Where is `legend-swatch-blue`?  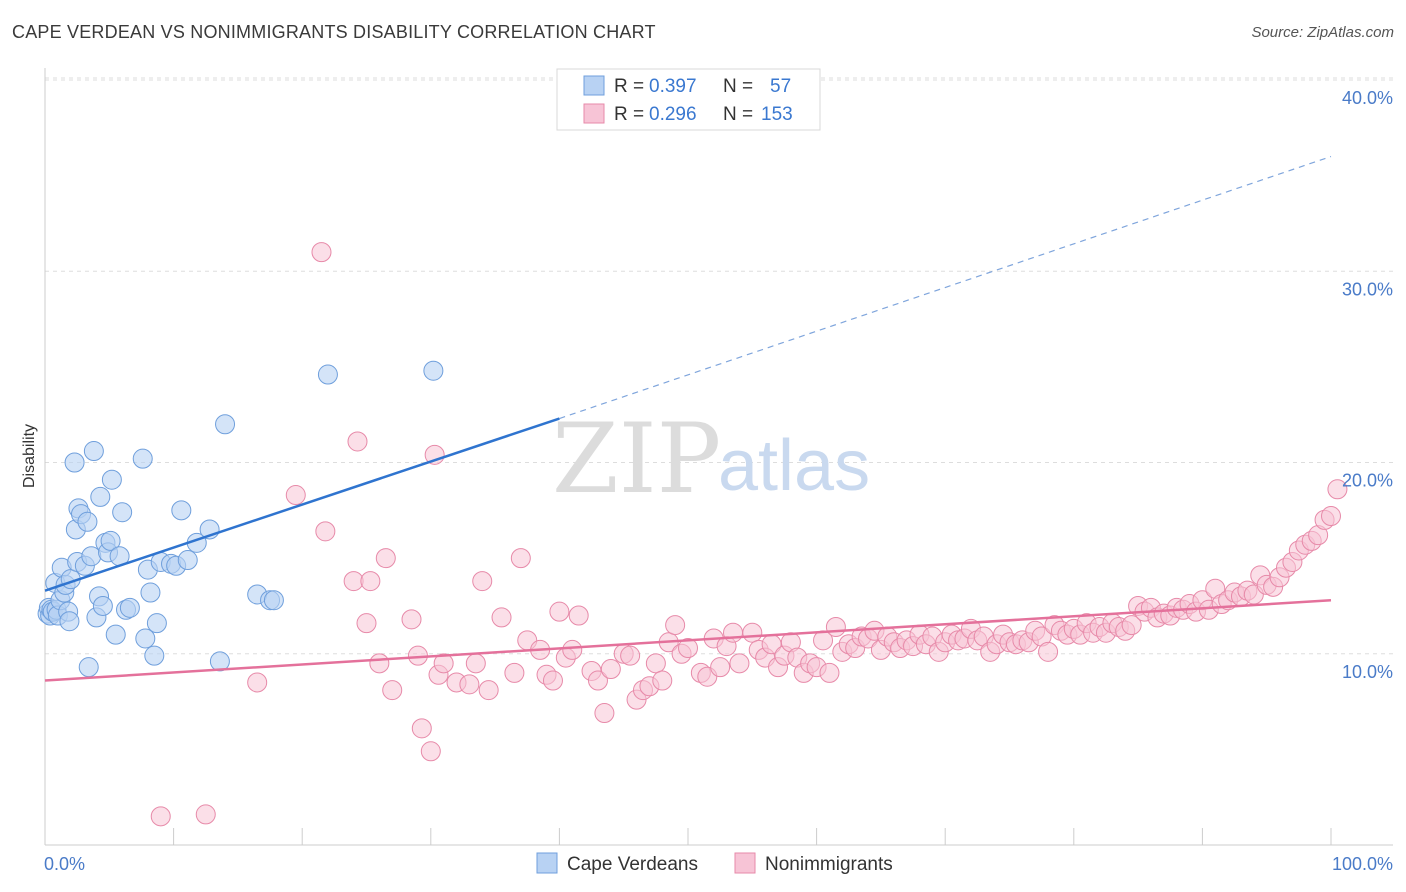
legend-swatch-blue is located at coordinates (594, 85).